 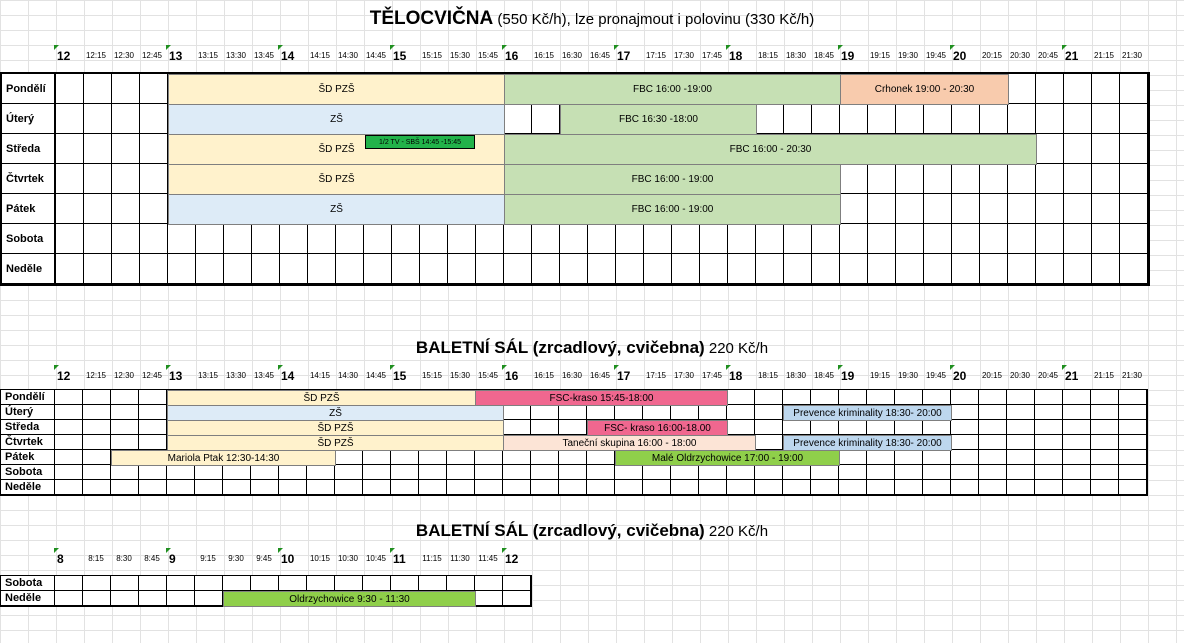 I want to click on booking-block: ZŠ, so click(x=336, y=209).